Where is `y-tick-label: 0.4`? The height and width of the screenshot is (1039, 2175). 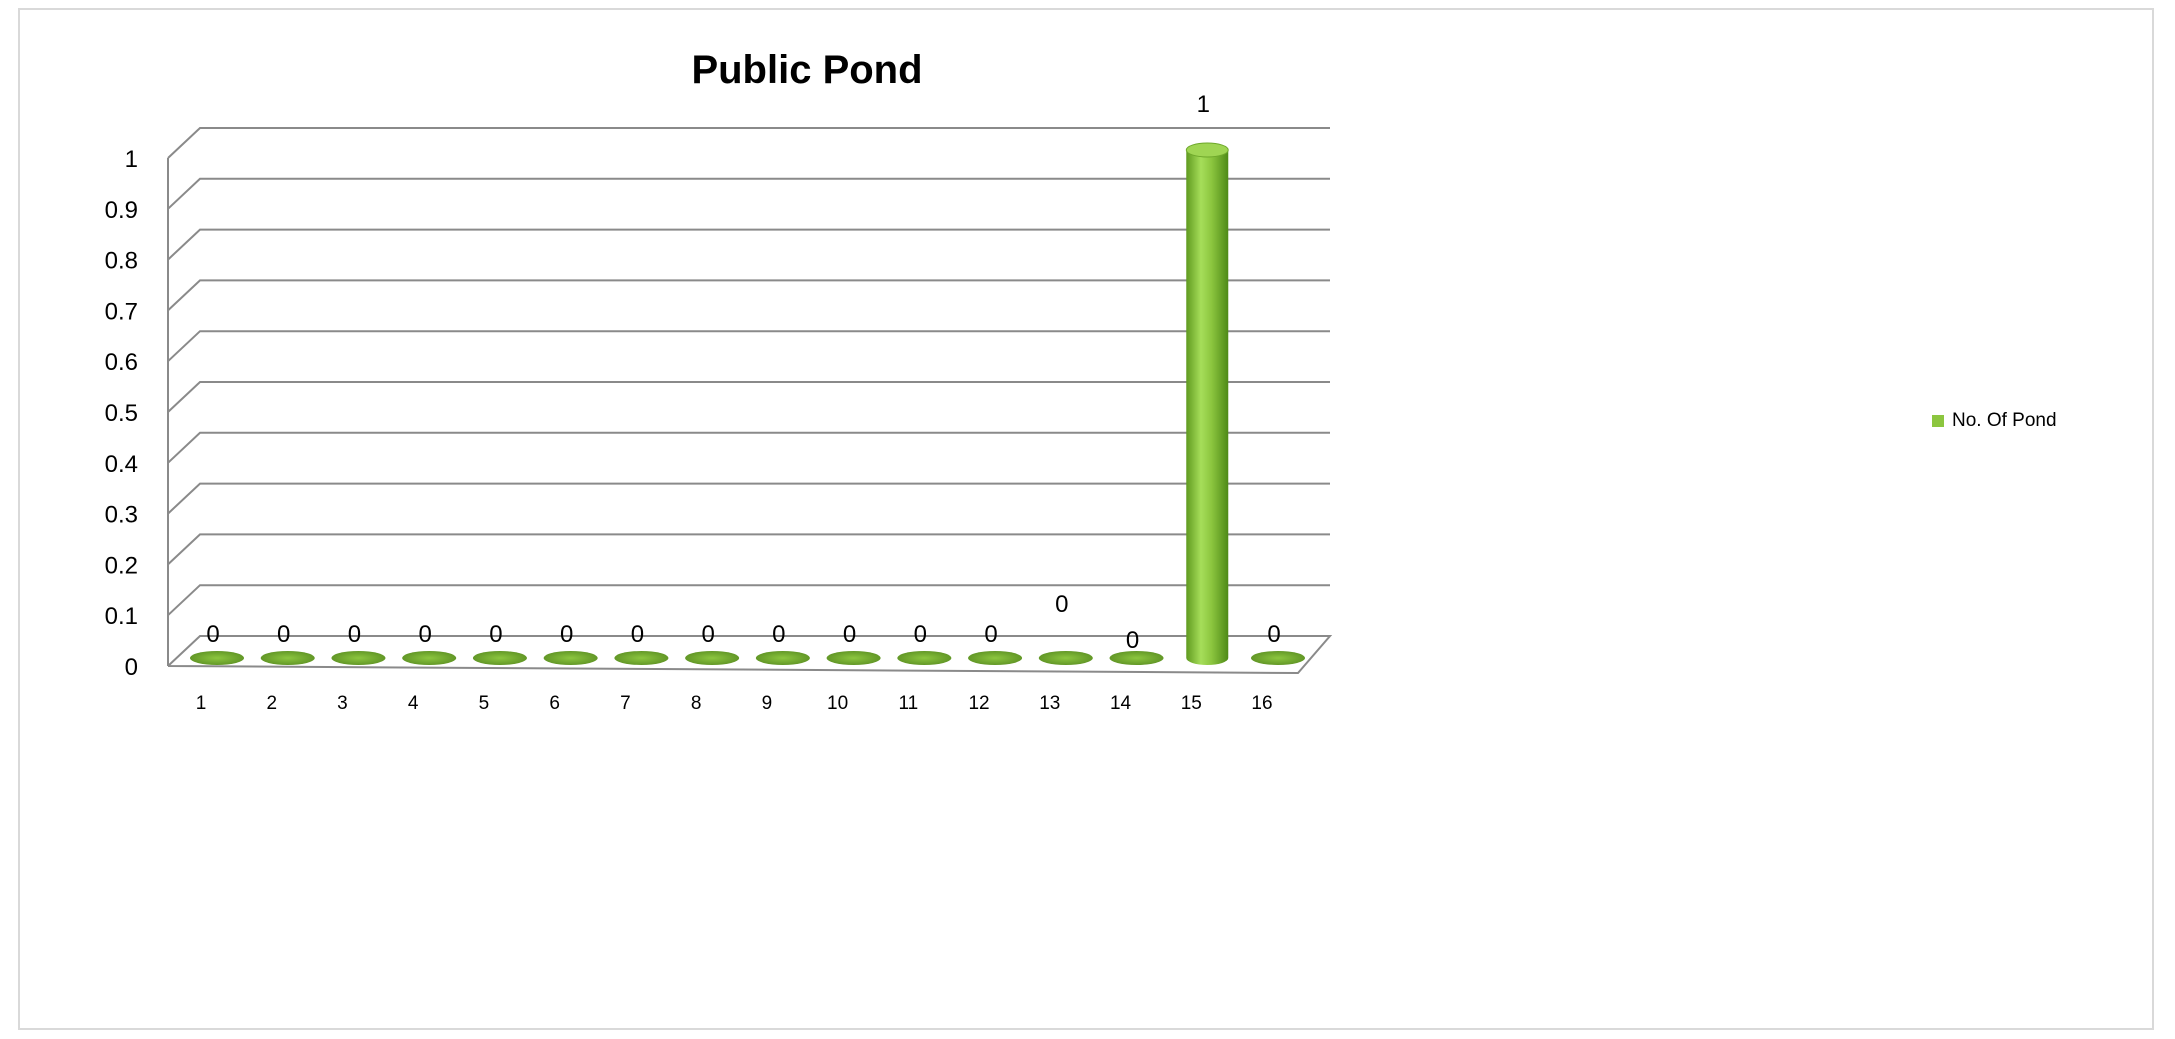 y-tick-label: 0.4 is located at coordinates (121, 464).